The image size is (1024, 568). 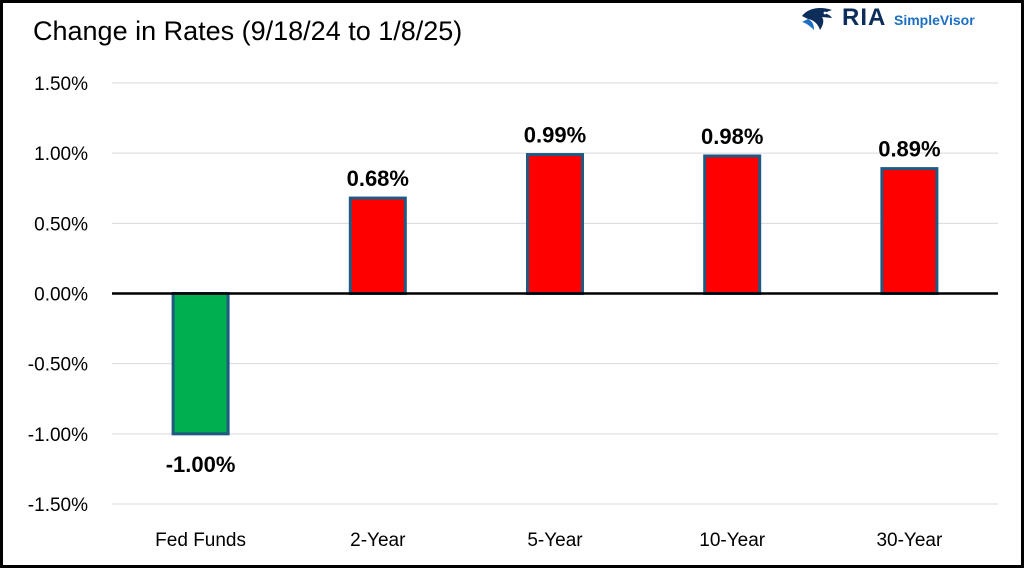 I want to click on x-axis-tick-labels: Fed Funds 2-Year 5-Year 10-Year 30-Year, so click(x=549, y=540).